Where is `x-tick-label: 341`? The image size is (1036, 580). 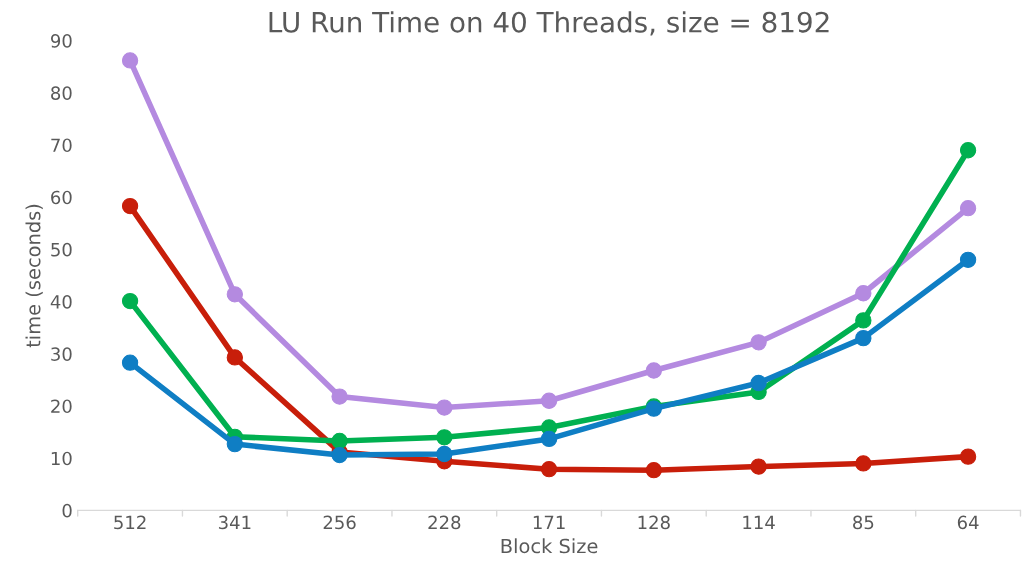
x-tick-label: 341 is located at coordinates (234, 522).